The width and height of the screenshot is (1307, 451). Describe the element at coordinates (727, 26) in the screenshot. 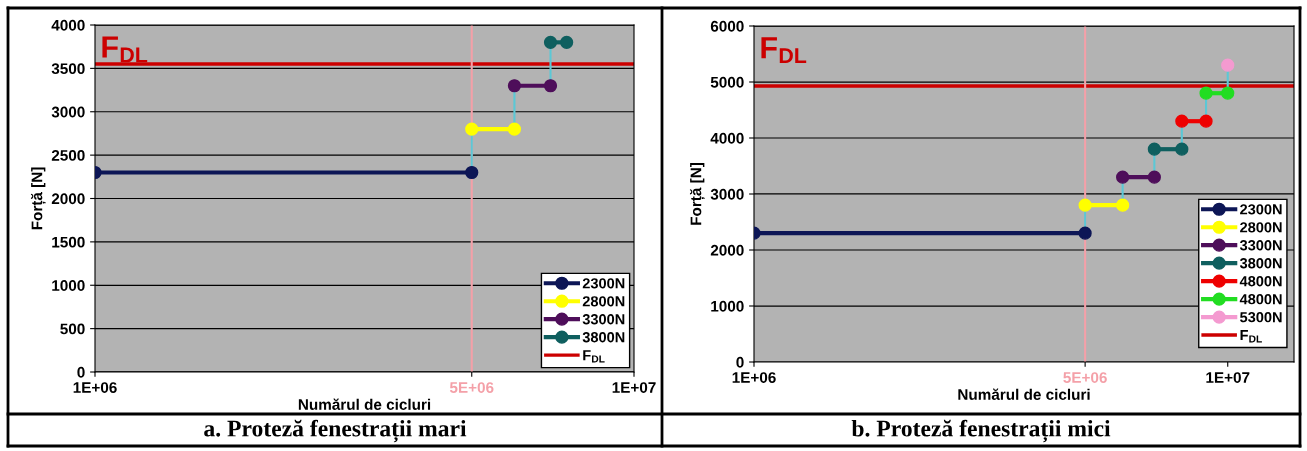

I see `y-tick-label: 6000` at that location.